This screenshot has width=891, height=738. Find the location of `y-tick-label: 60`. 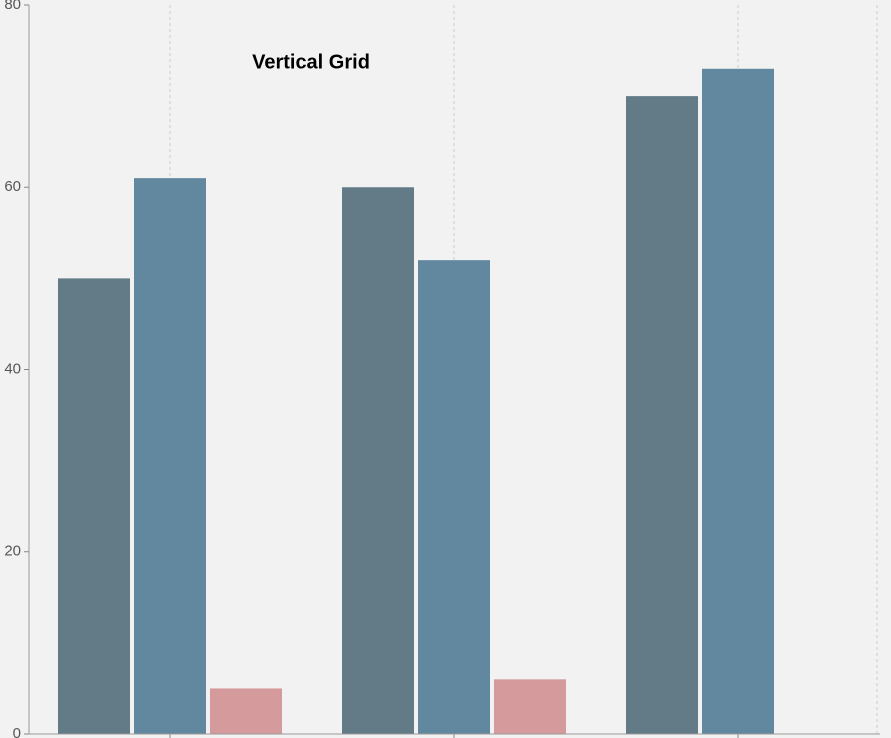

y-tick-label: 60 is located at coordinates (12, 186).